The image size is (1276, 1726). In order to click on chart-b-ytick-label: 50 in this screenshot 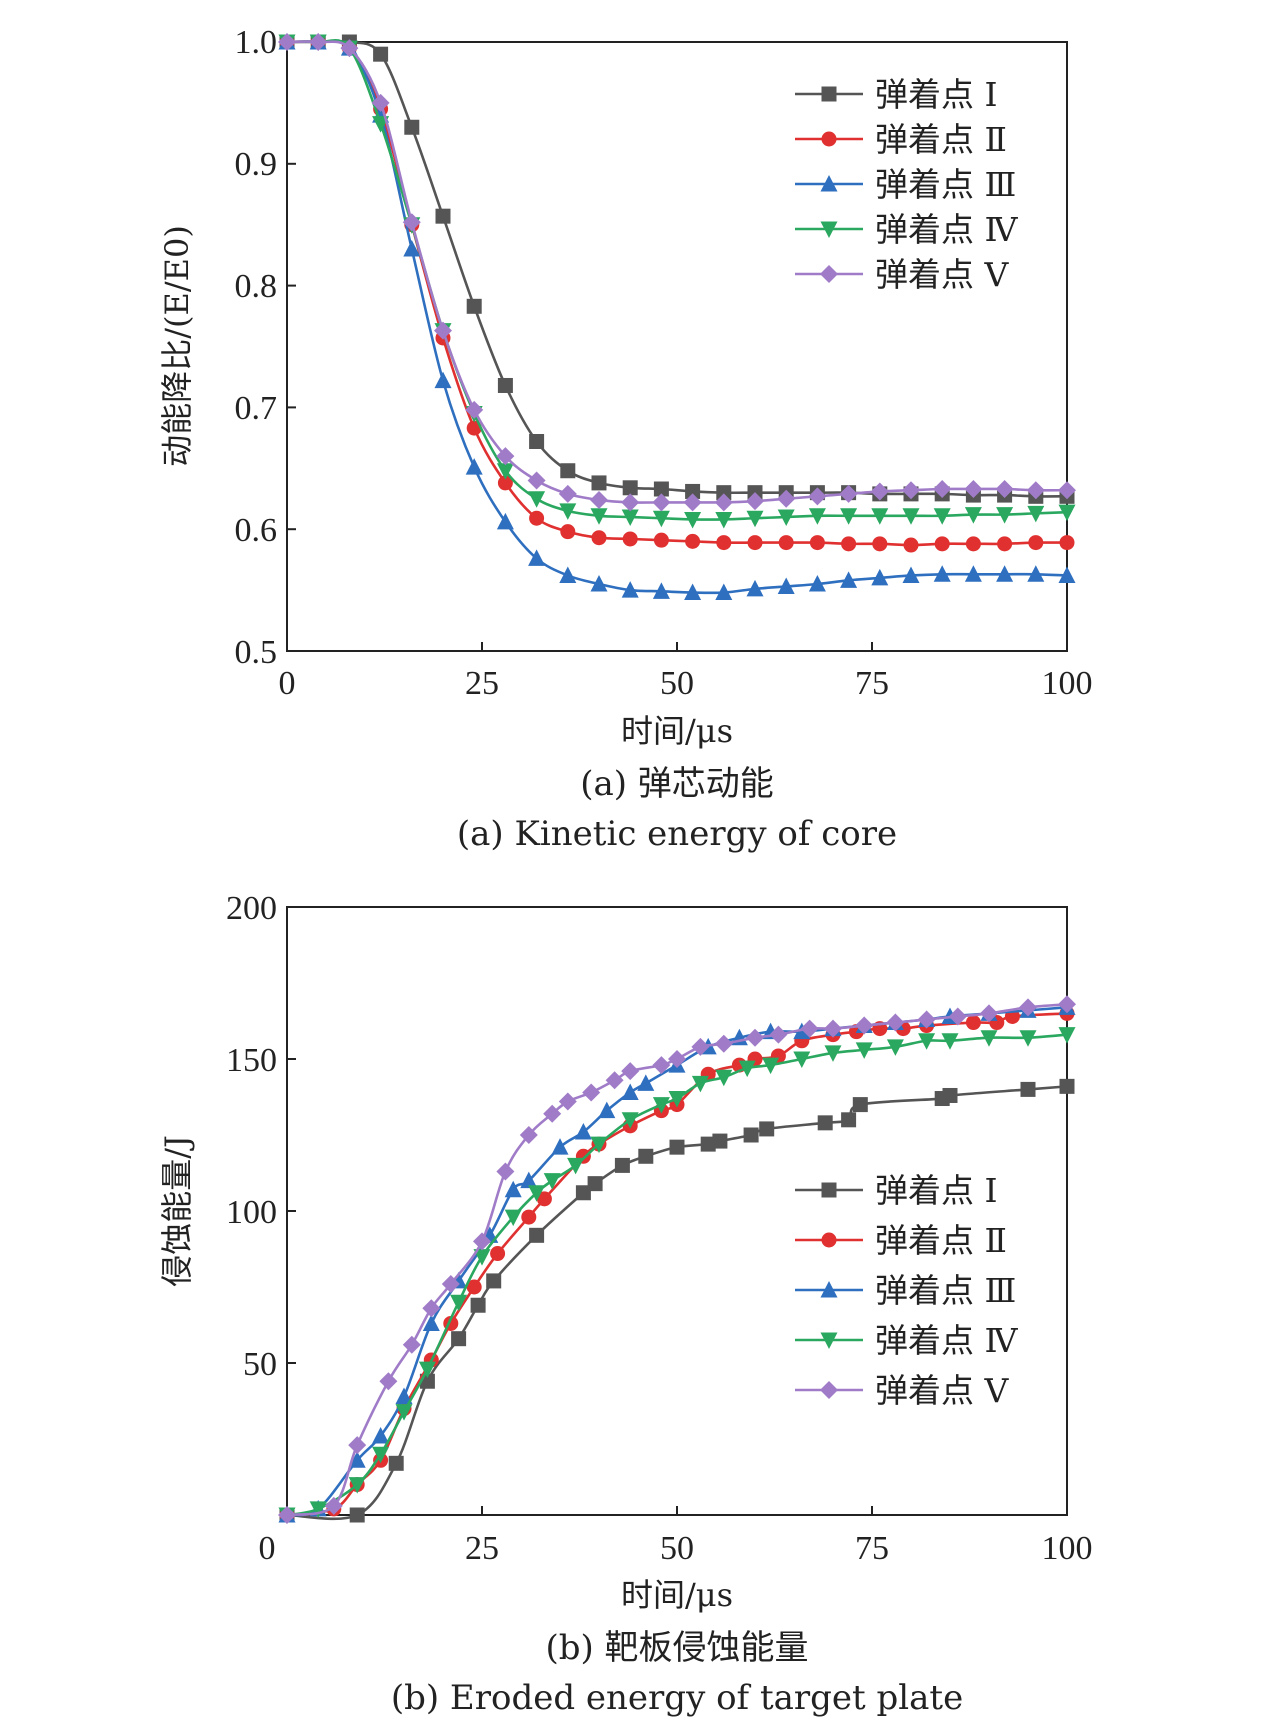, I will do `click(260, 1364)`.